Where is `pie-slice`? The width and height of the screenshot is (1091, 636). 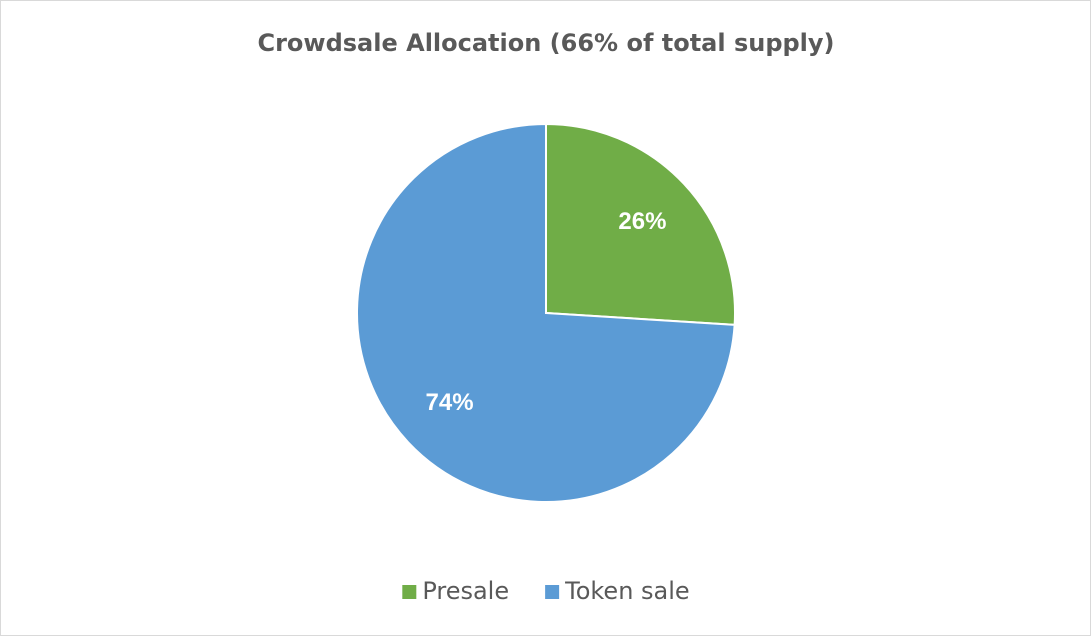
pie-slice is located at coordinates (640, 224).